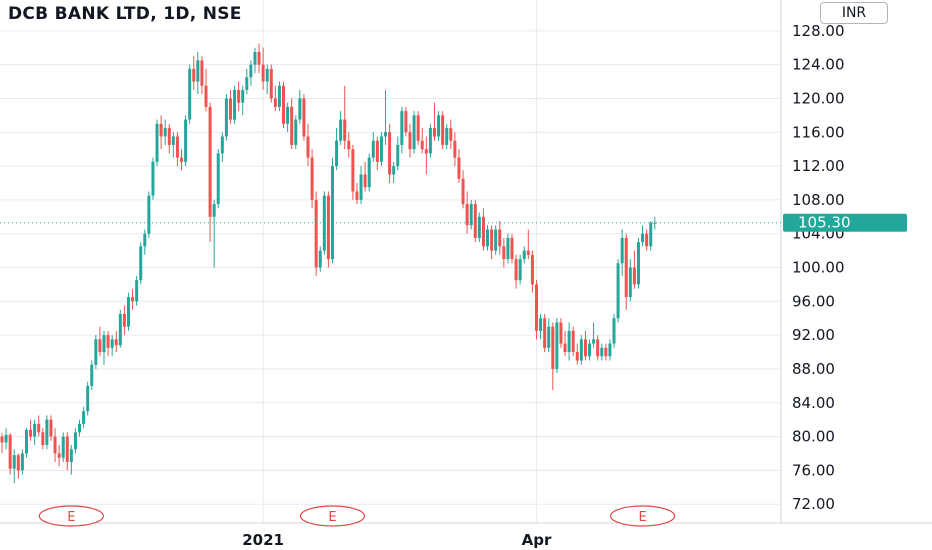 The image size is (932, 550). Describe the element at coordinates (818, 98) in the screenshot. I see `price-tick-label: 120.00` at that location.